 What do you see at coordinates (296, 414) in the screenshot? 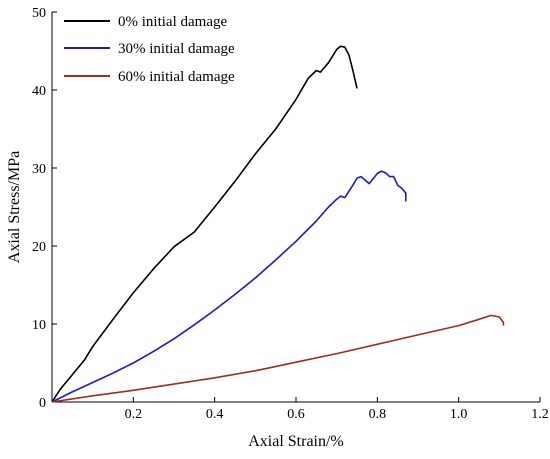
I see `x-tick-label: 0.6` at bounding box center [296, 414].